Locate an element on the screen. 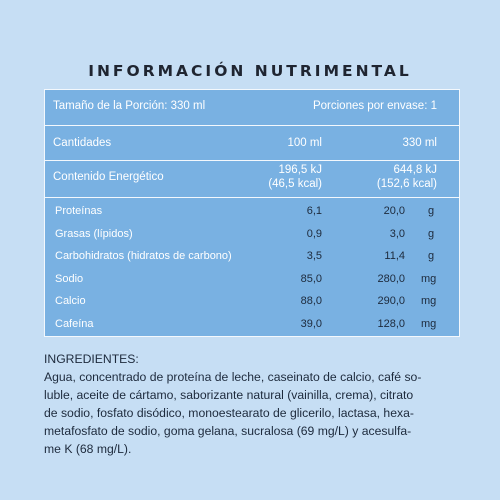 The image size is (500, 500). nutrient-value-330ml: 128,0 is located at coordinates (391, 323).